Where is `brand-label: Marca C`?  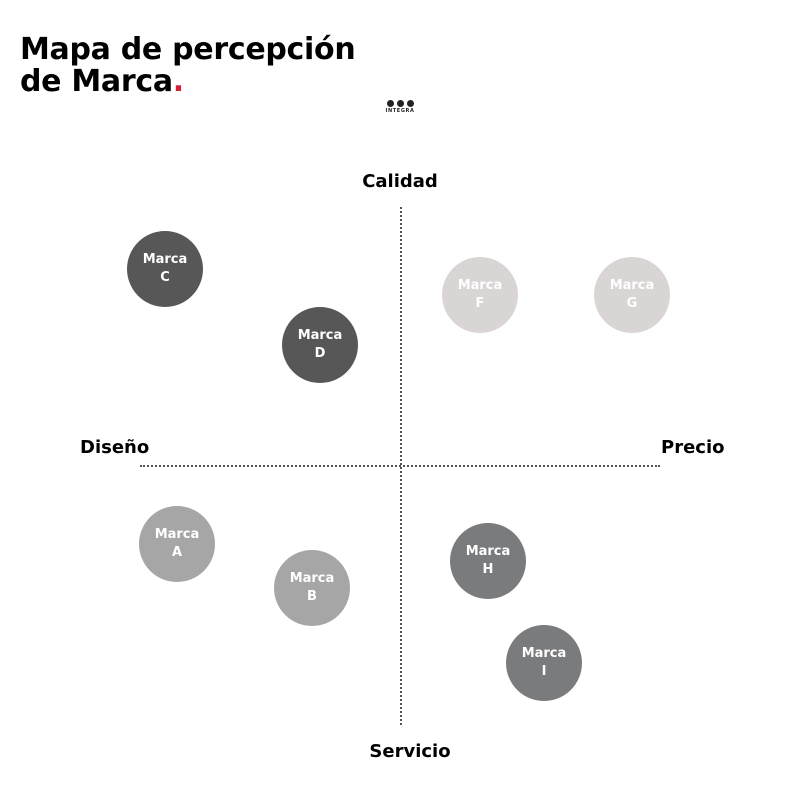 brand-label: Marca C is located at coordinates (165, 268).